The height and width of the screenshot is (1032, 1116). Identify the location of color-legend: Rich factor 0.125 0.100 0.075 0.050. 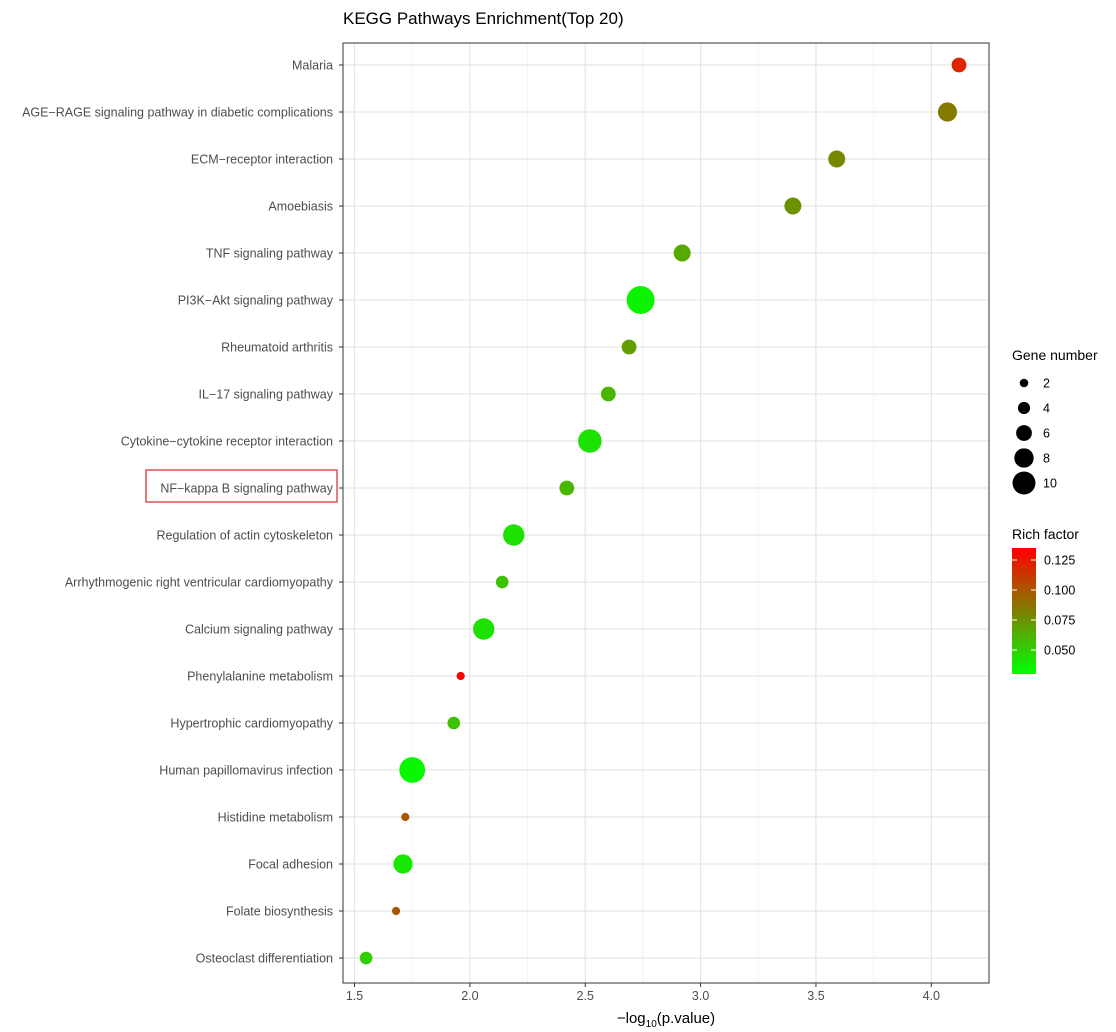
(1045, 600).